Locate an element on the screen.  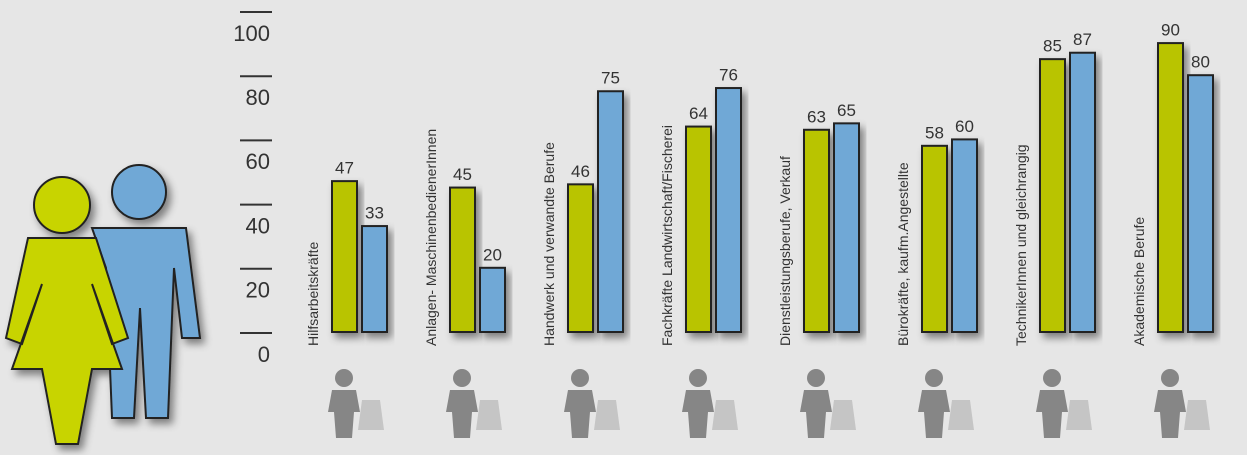
category-label: Handwerk und verwandte Berufe is located at coordinates (549, 244).